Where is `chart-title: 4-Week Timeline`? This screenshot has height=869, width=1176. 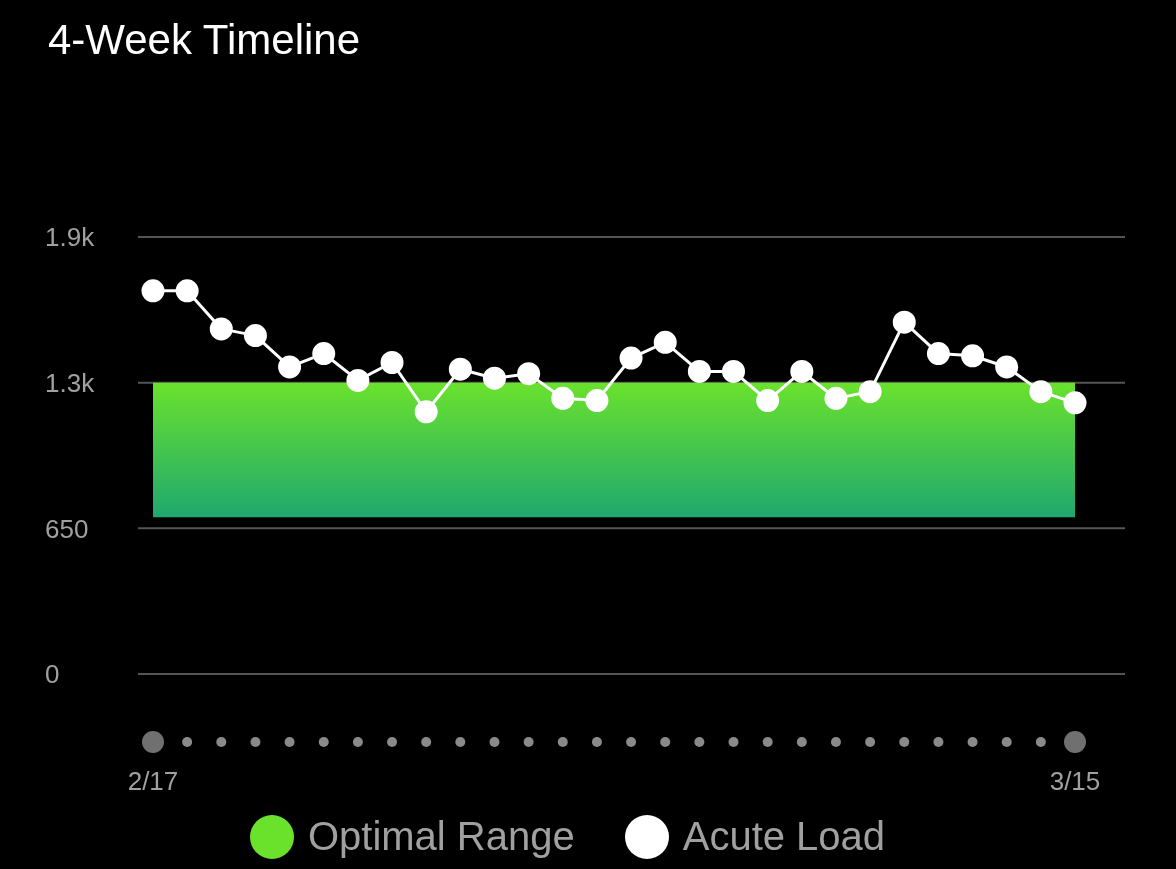 chart-title: 4-Week Timeline is located at coordinates (204, 40).